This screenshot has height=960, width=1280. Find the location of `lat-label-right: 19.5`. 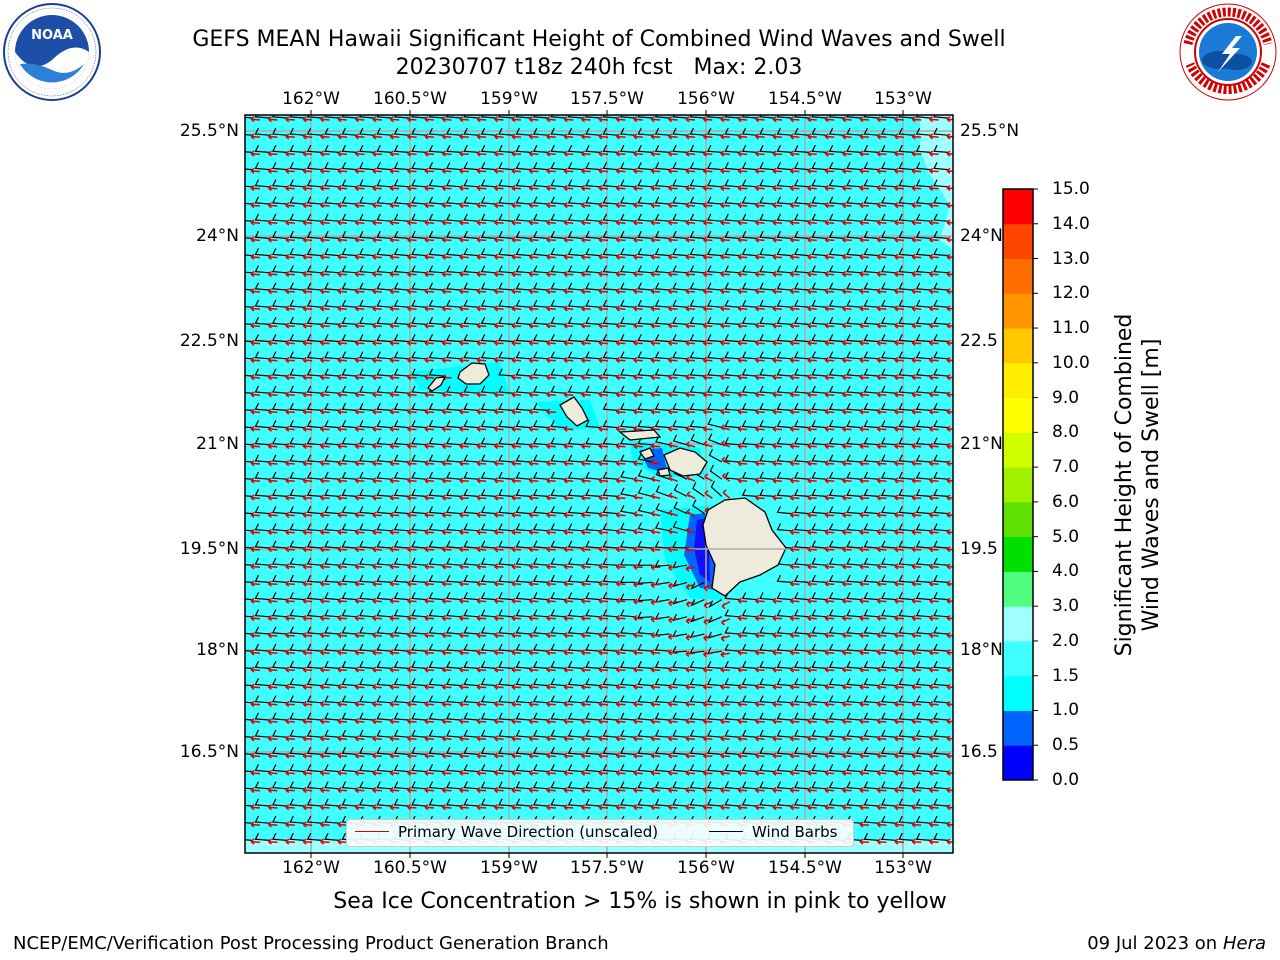

lat-label-right: 19.5 is located at coordinates (979, 549).